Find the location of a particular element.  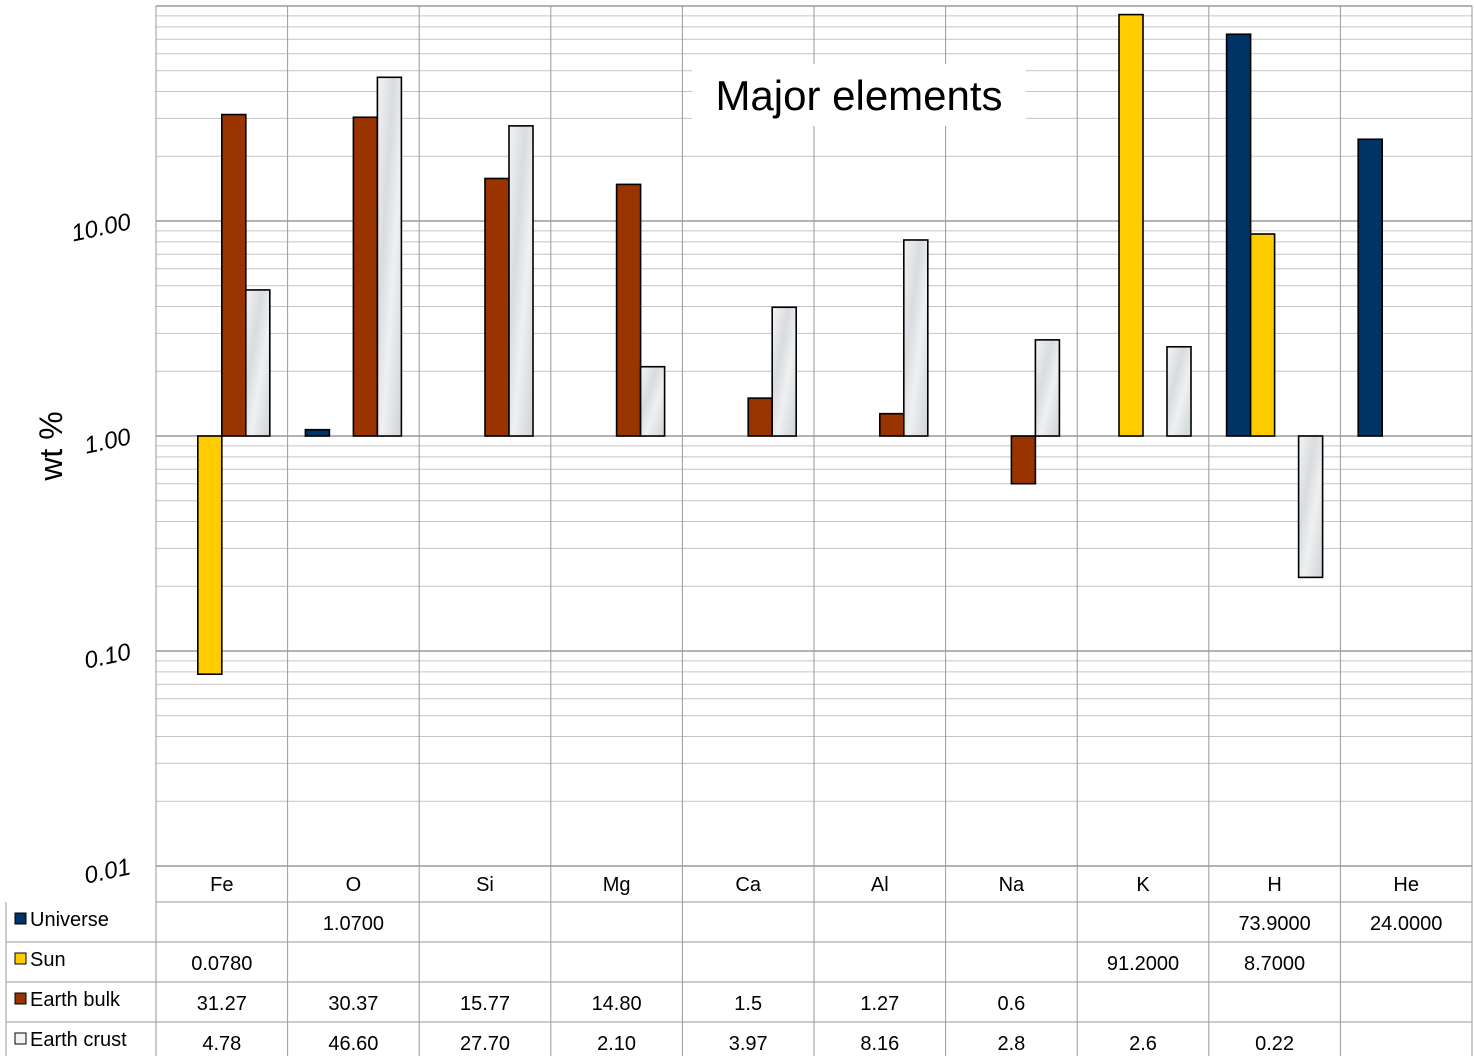

legend-label: Earth bulk is located at coordinates (75, 1000).